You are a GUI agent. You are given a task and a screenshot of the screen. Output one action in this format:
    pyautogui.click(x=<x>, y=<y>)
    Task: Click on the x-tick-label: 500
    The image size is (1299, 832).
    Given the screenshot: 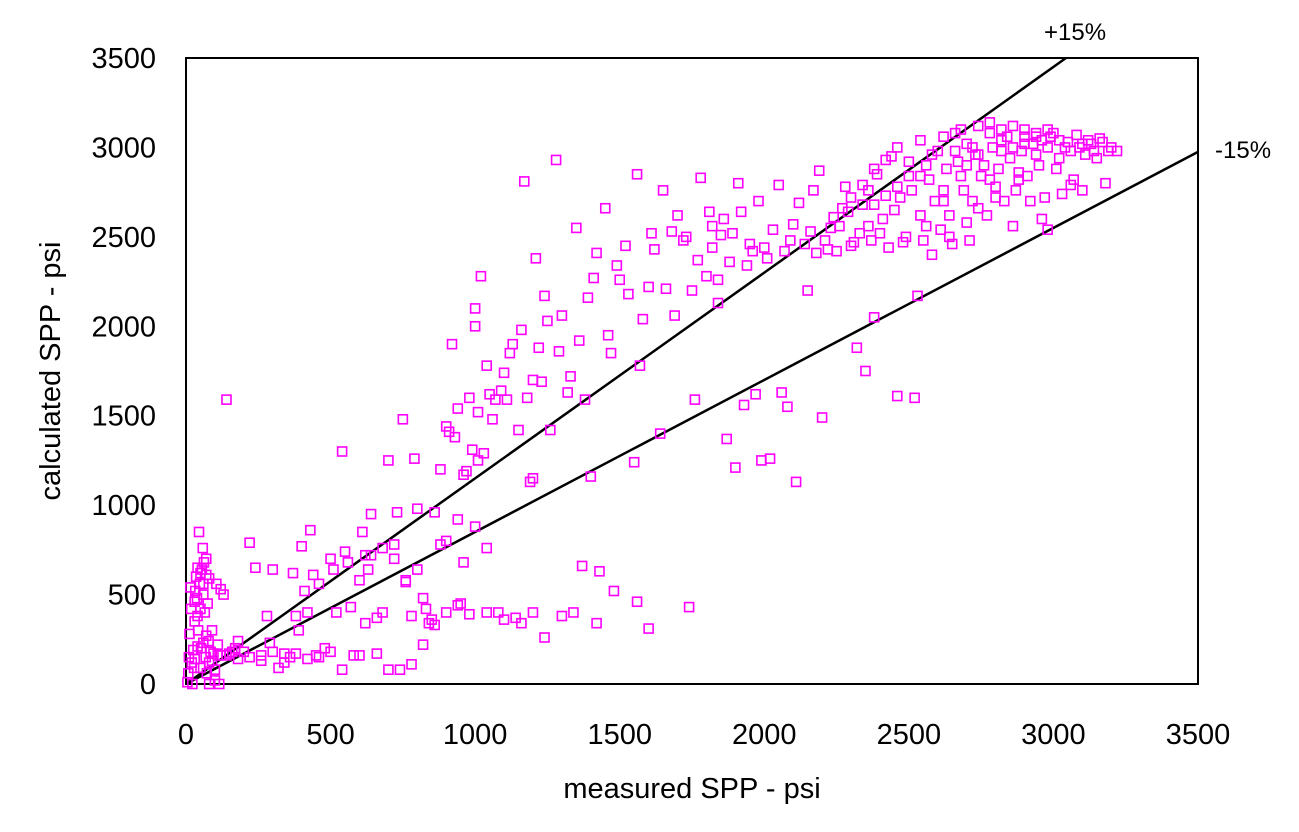 What is the action you would take?
    pyautogui.click(x=330, y=735)
    